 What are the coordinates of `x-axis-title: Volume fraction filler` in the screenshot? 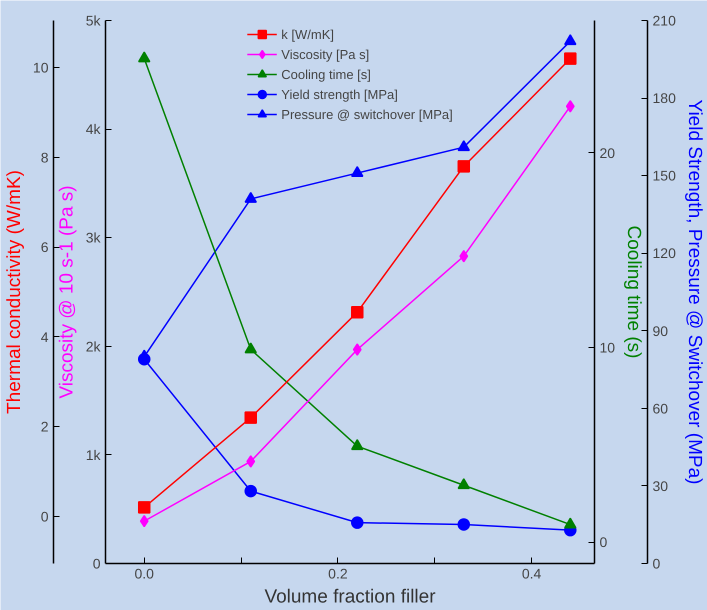 It's located at (350, 597).